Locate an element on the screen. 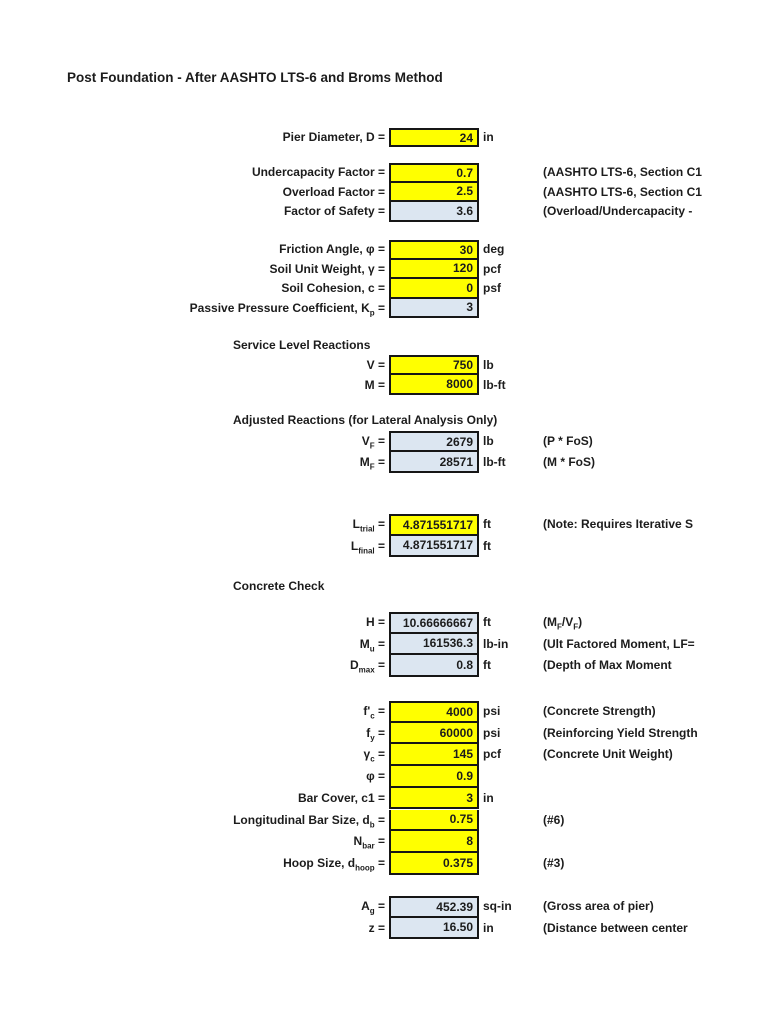  unit-ag: sq-in is located at coordinates (497, 906).